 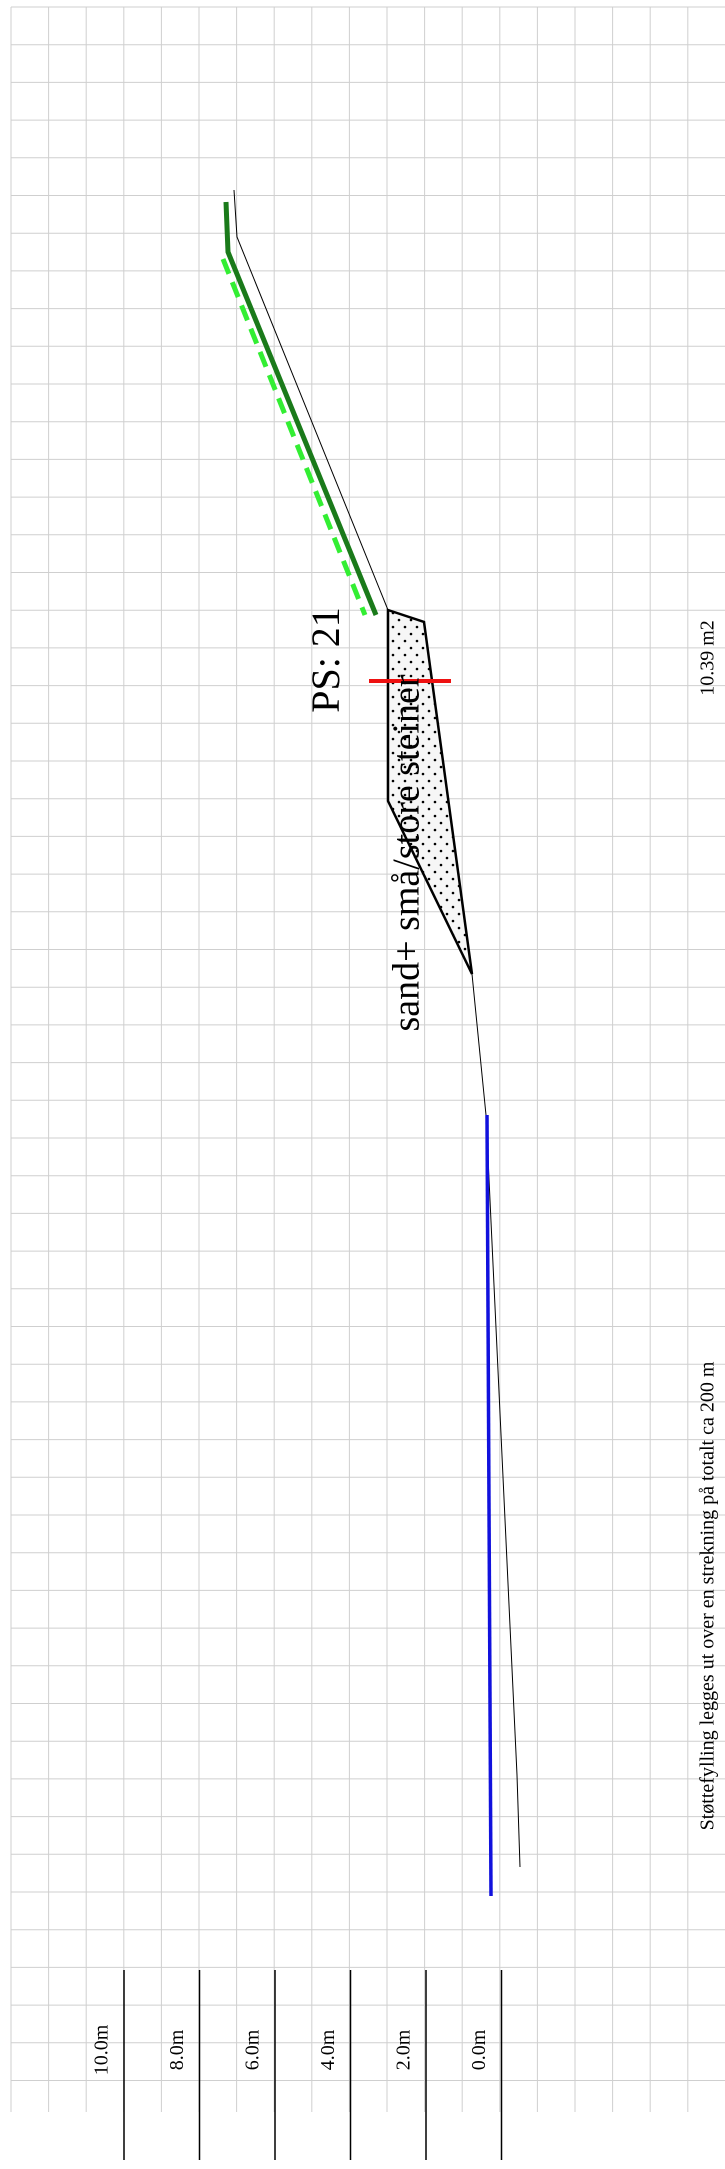 I want to click on scale-label: 0.0m, so click(x=479, y=2049).